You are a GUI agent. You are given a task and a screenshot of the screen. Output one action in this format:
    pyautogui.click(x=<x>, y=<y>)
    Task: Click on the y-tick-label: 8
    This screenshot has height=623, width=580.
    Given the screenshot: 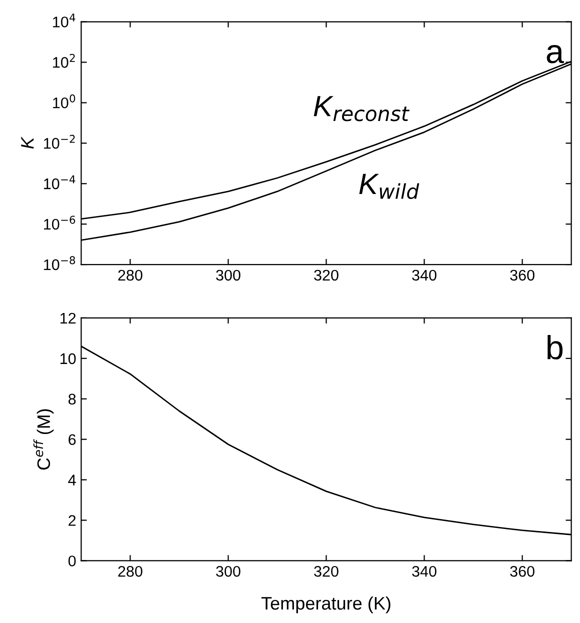 What is the action you would take?
    pyautogui.click(x=72, y=399)
    